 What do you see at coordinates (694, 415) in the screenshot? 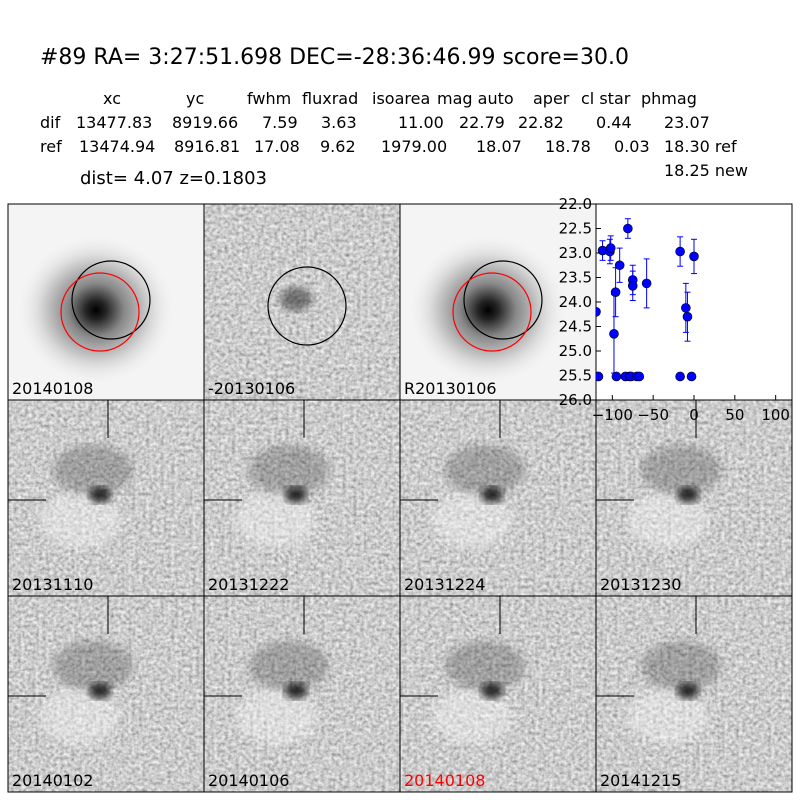
I see `x-tick-label: 0` at bounding box center [694, 415].